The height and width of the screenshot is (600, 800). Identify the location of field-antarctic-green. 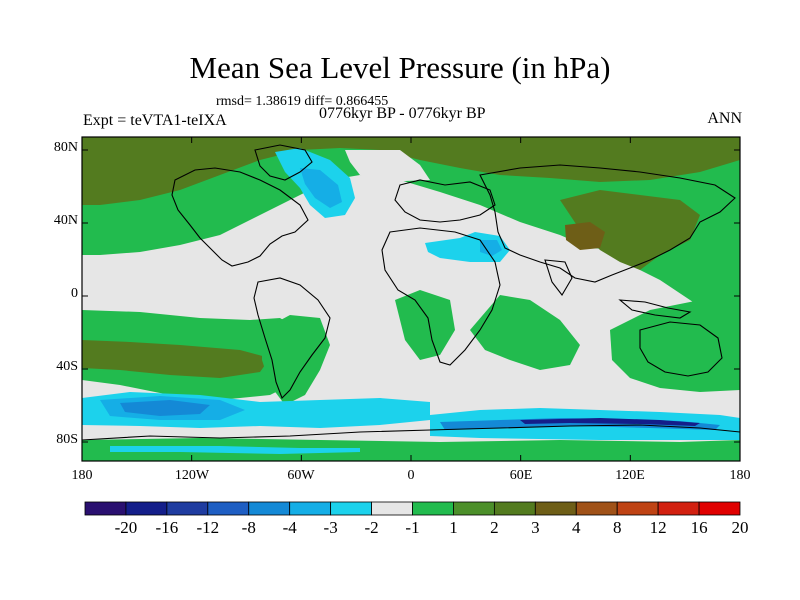
(411, 449).